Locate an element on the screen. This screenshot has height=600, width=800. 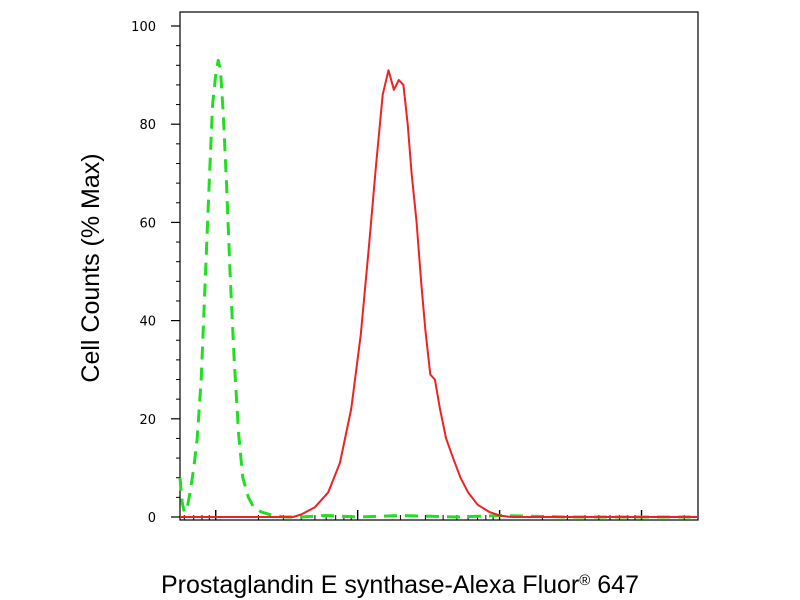
y-axis: 0 20 40 60 80 100 is located at coordinates (155, 273).